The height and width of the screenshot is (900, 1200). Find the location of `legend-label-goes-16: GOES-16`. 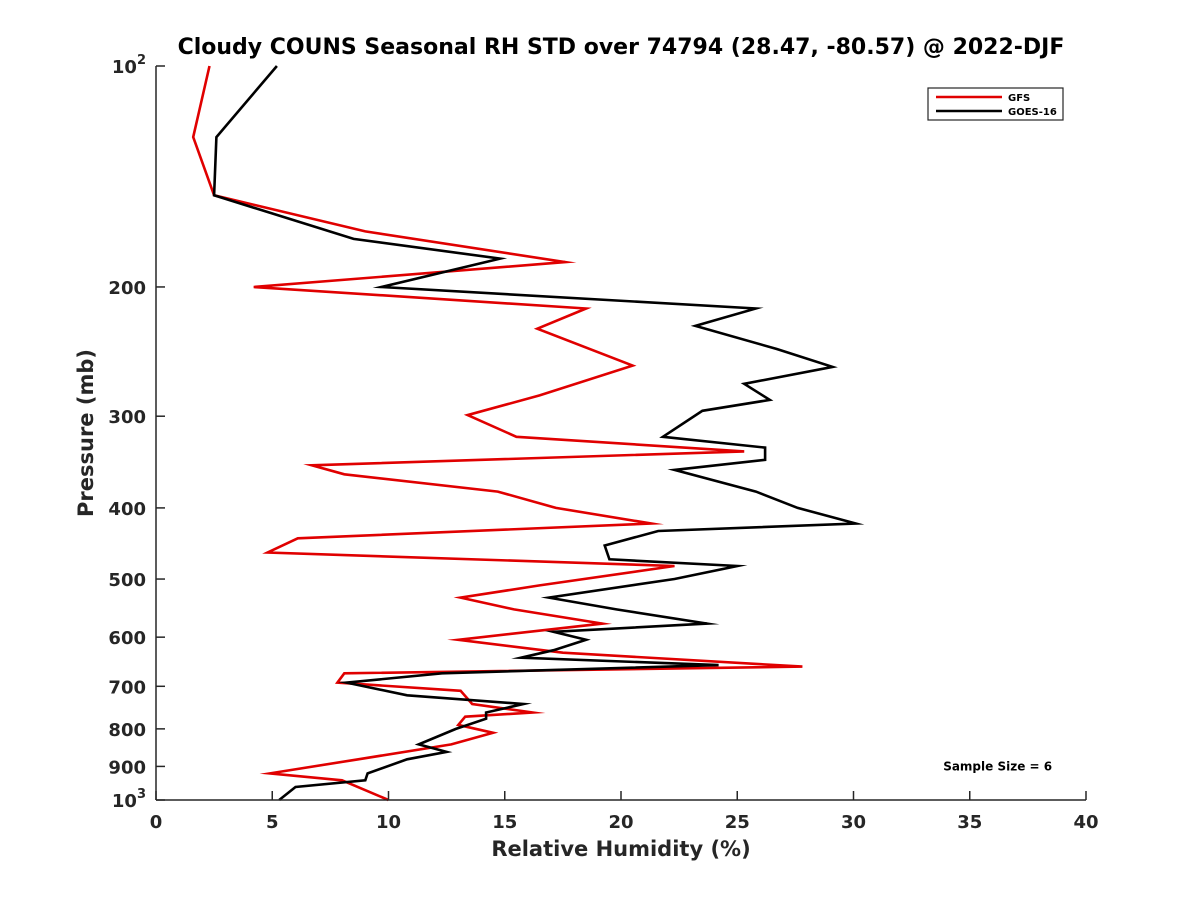

legend-label-goes-16: GOES-16 is located at coordinates (1032, 112).